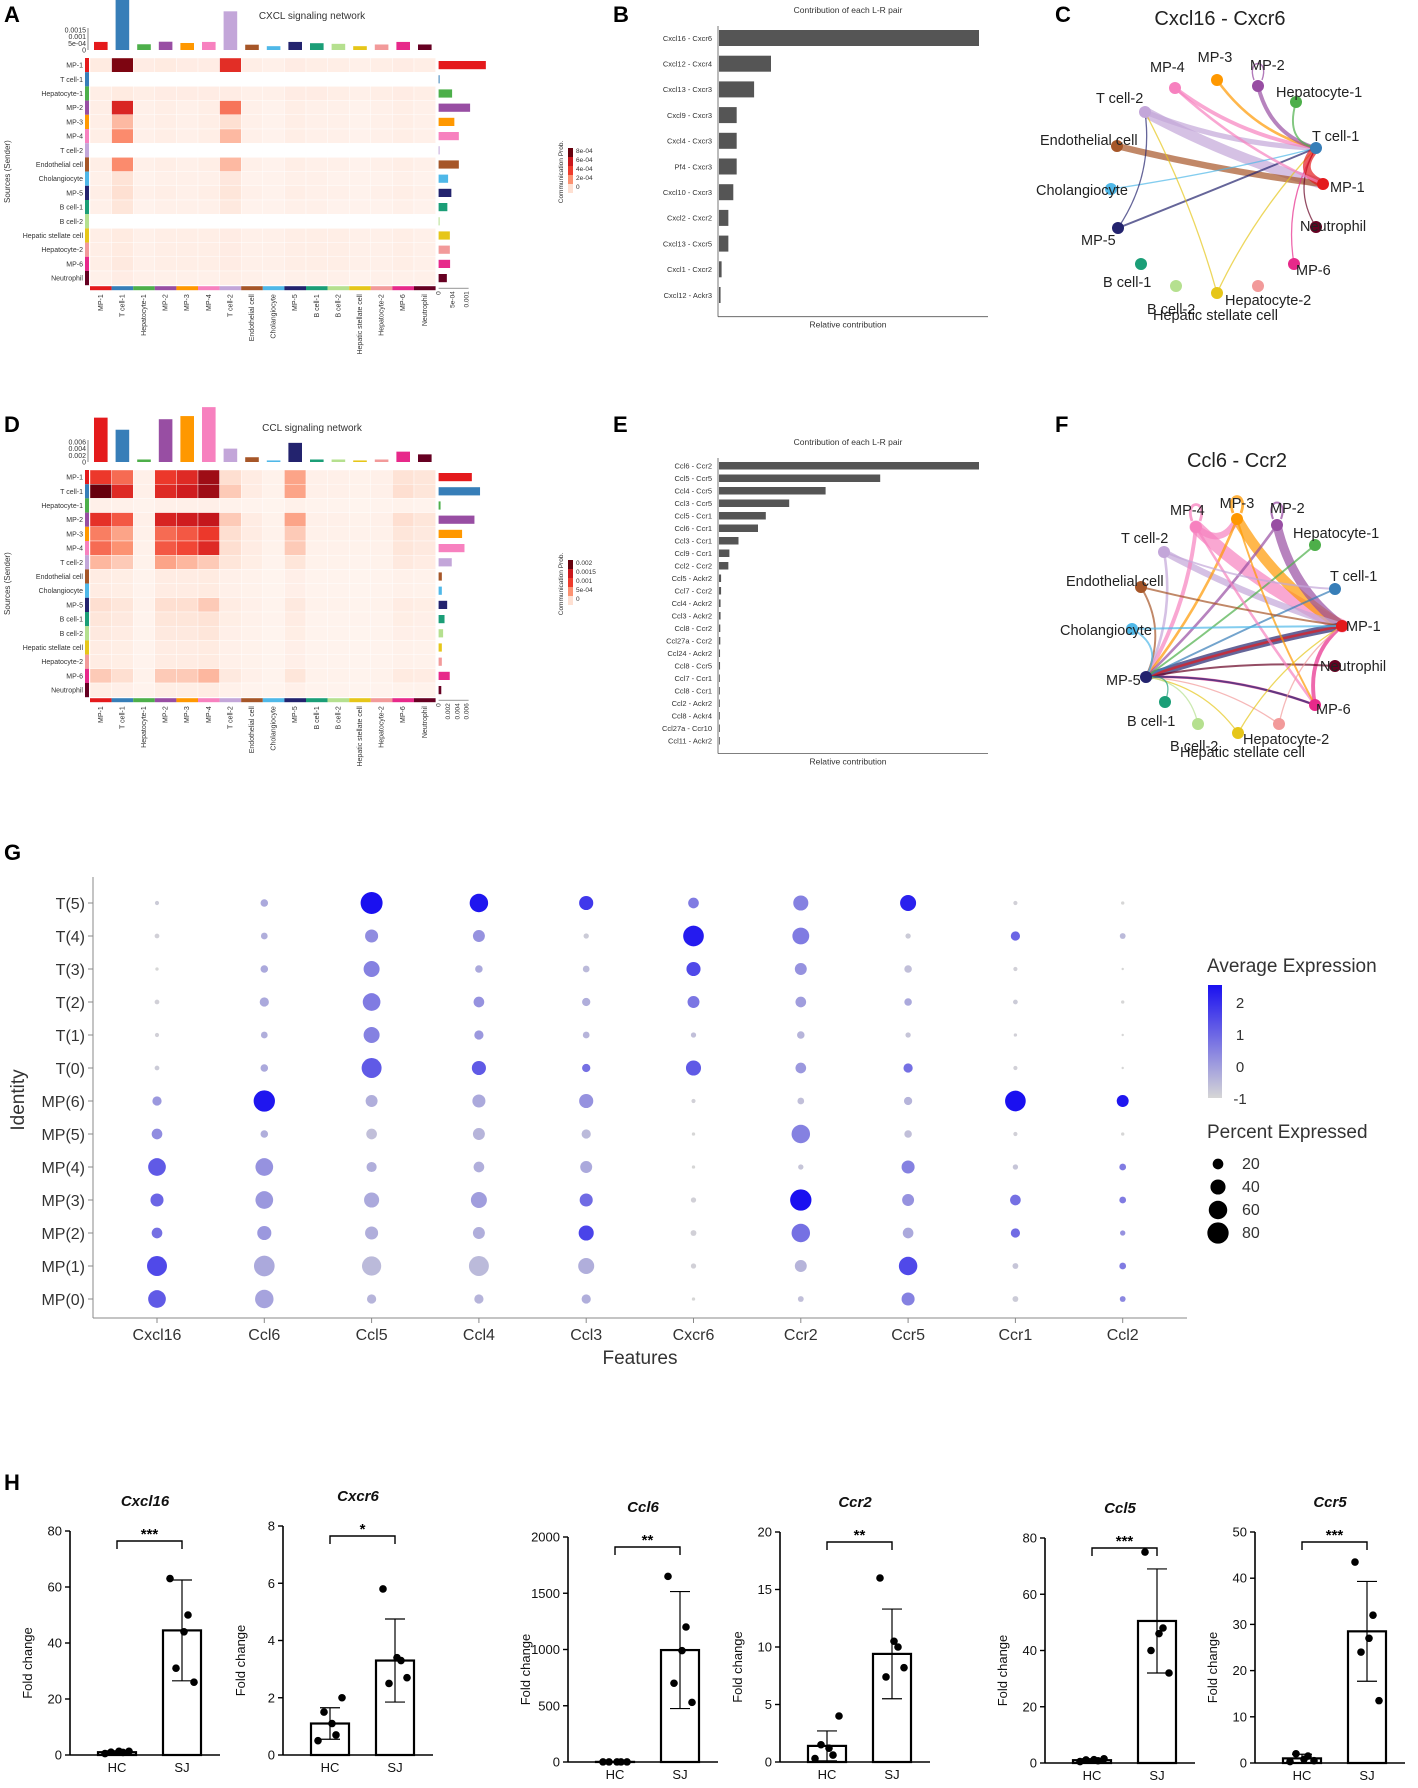 The width and height of the screenshot is (1418, 1788). Describe the element at coordinates (687, 64) in the screenshot. I see `bar-b-category: Cxcl12 - Cxcr4` at that location.